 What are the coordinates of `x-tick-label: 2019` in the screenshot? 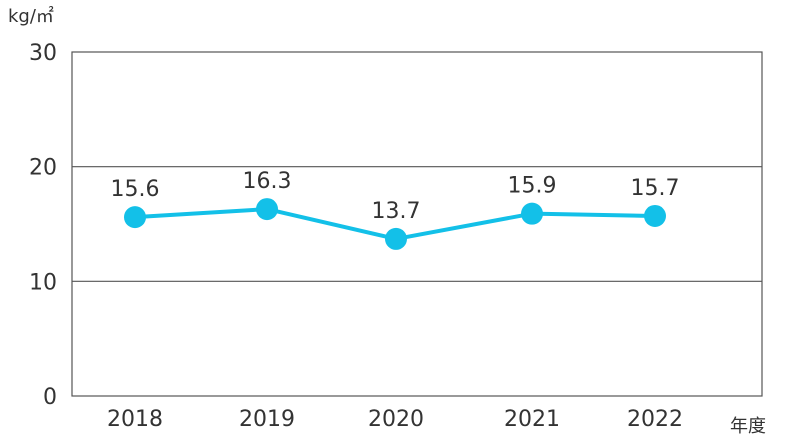 It's located at (267, 419).